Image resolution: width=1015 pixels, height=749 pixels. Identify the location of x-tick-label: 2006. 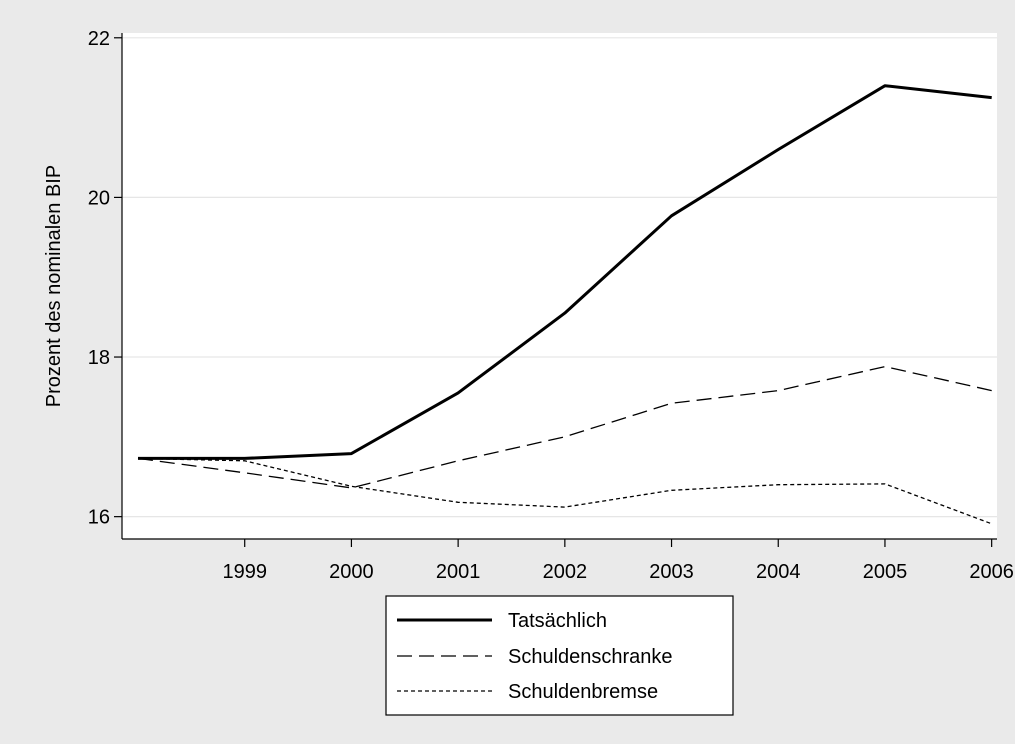
(991, 572).